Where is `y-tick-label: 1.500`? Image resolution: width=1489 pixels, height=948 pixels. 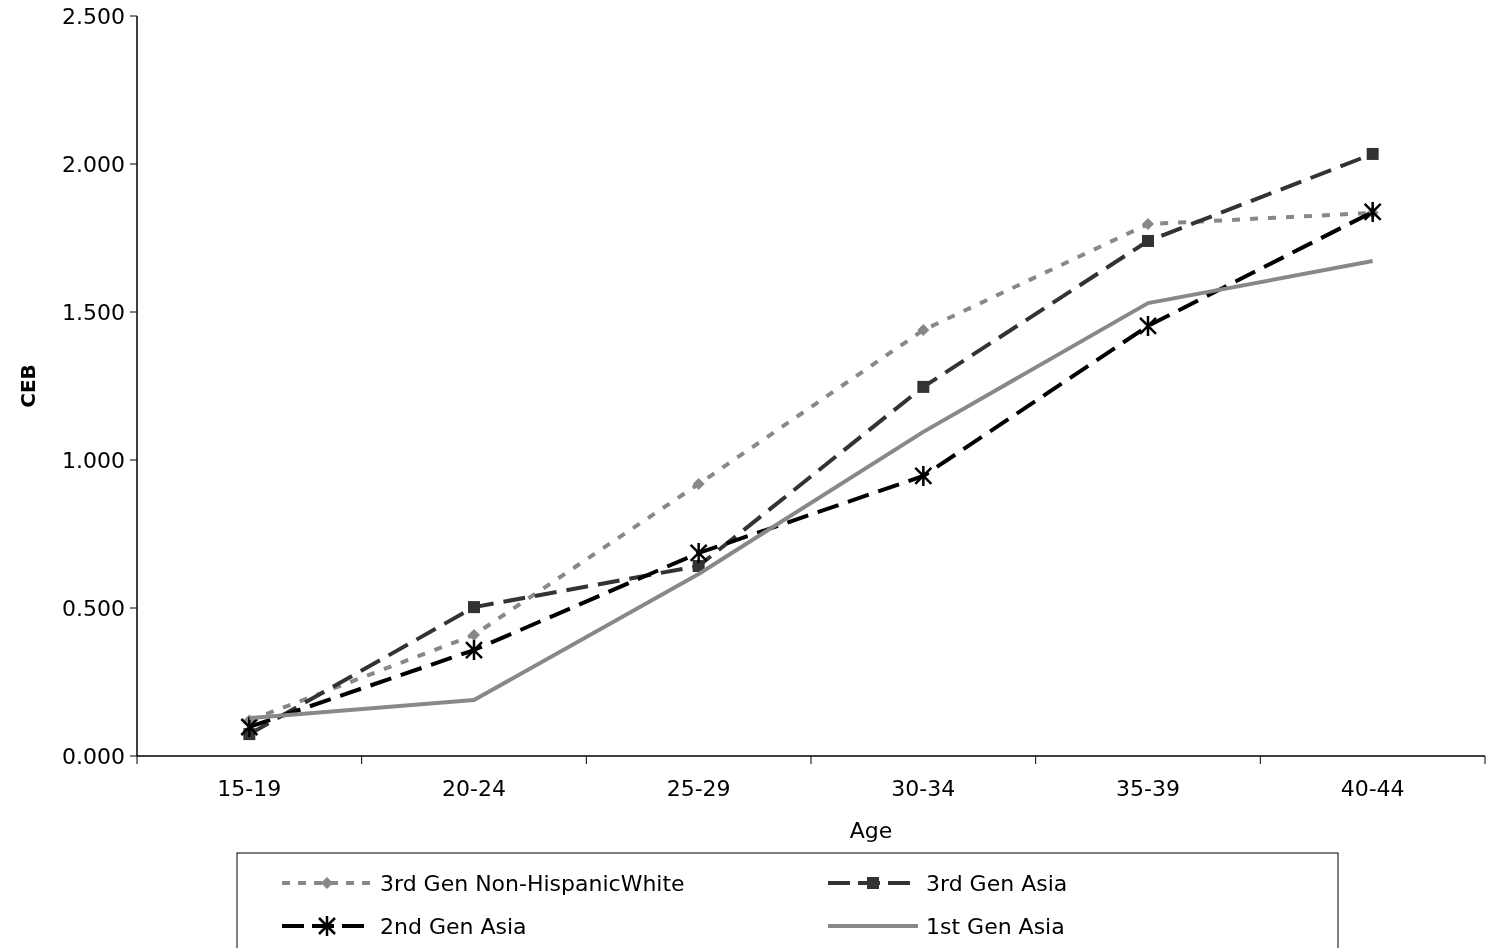 y-tick-label: 1.500 is located at coordinates (93, 312).